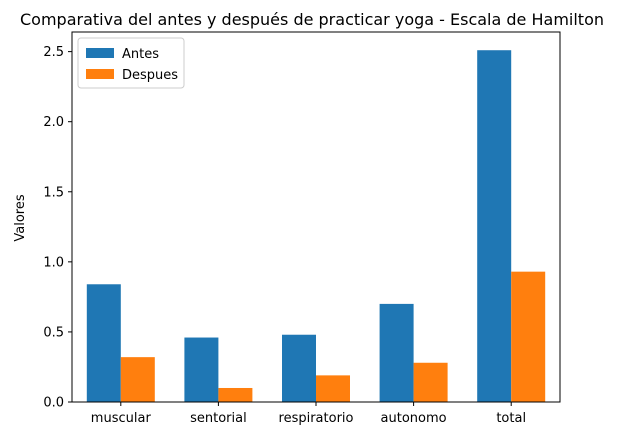  Describe the element at coordinates (235, 394) in the screenshot. I see `bar-despues-sentorial` at that location.